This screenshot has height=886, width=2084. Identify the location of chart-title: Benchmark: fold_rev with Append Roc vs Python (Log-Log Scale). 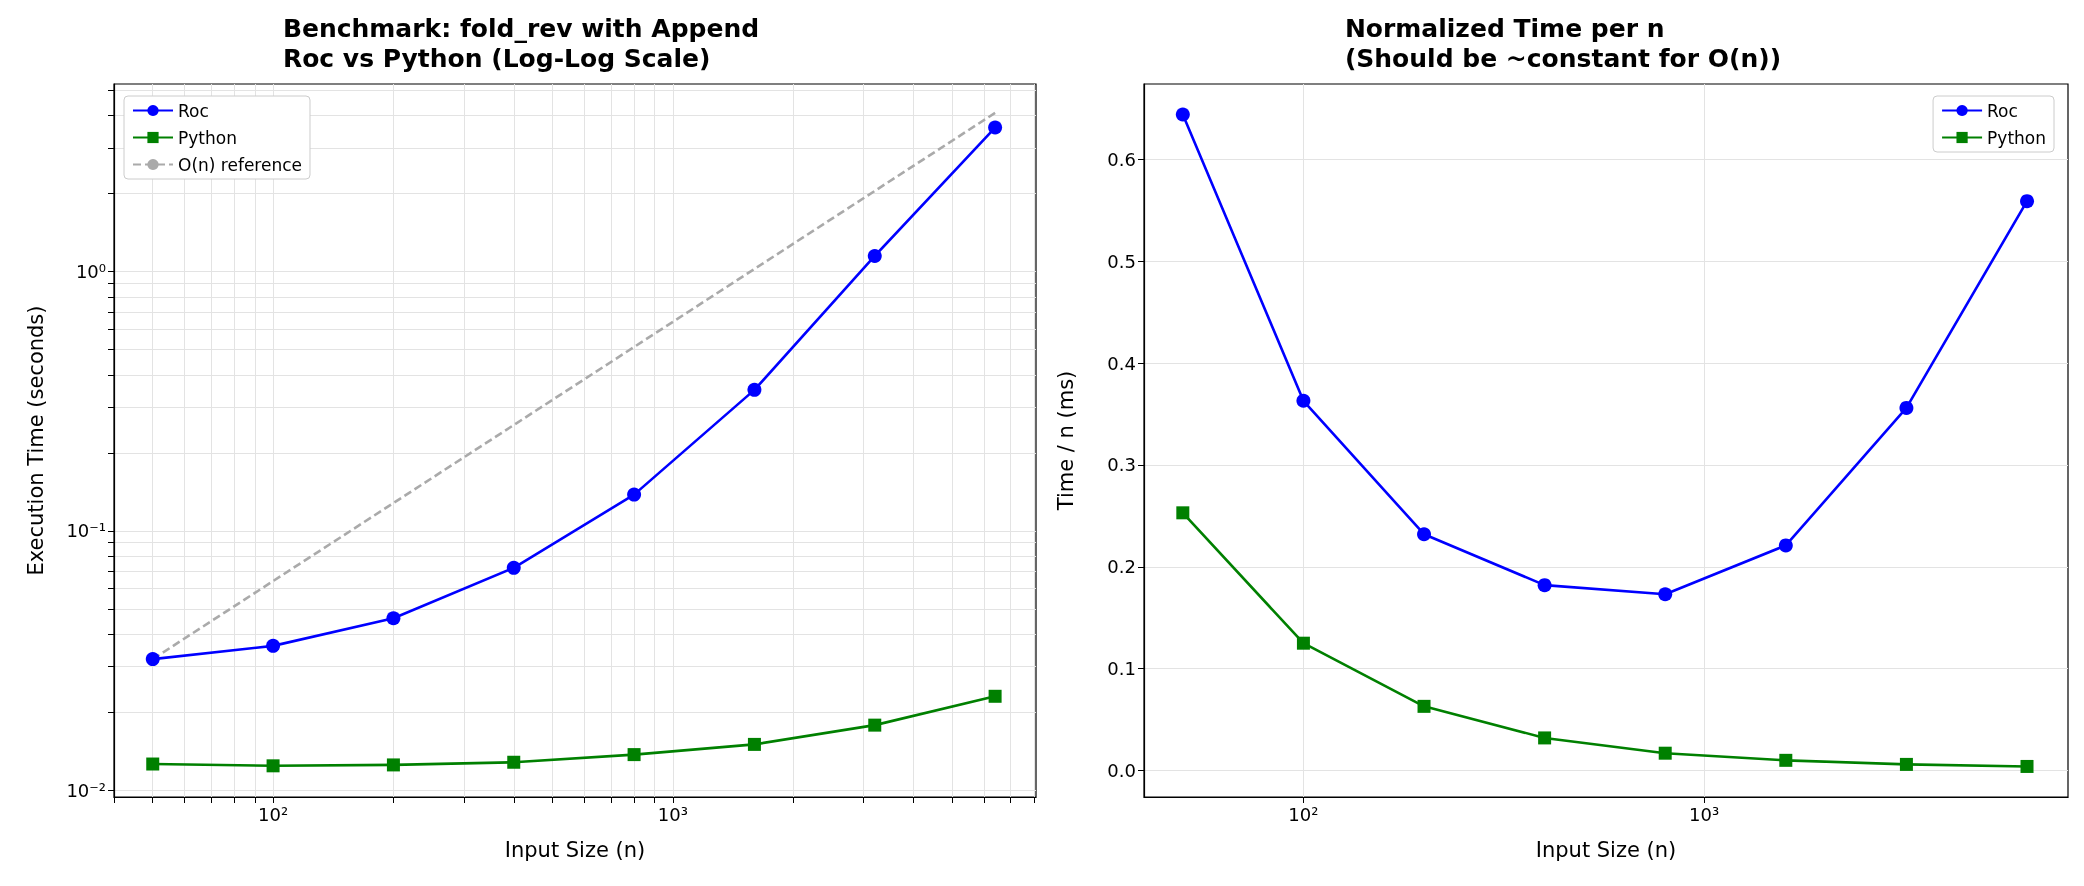
(521, 43).